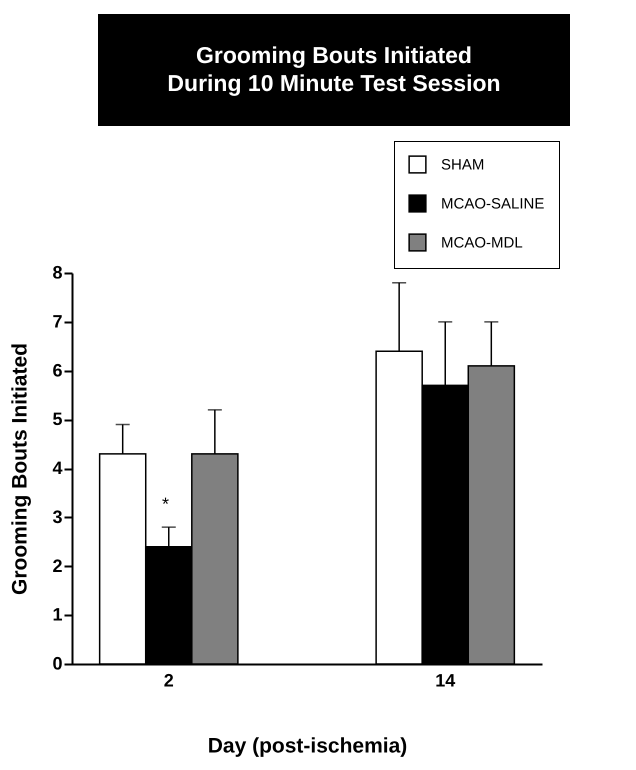  What do you see at coordinates (482, 243) in the screenshot?
I see `legend-label: MCAO-MDL` at bounding box center [482, 243].